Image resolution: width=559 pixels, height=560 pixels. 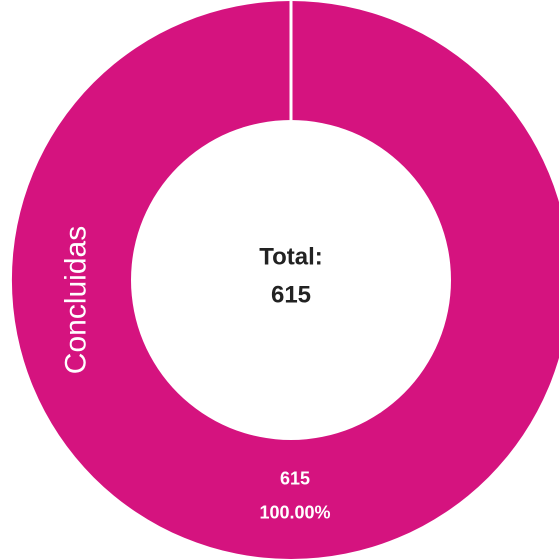 What do you see at coordinates (291, 294) in the screenshot?
I see `center-total: 615` at bounding box center [291, 294].